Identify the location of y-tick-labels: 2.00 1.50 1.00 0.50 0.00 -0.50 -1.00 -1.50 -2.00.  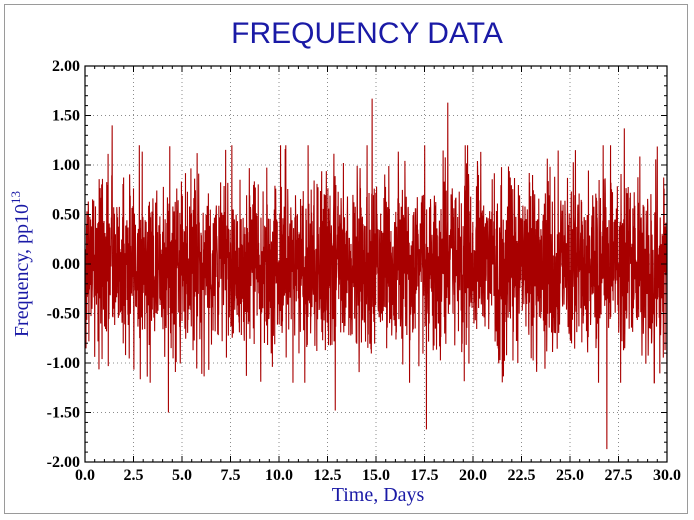
(63, 264).